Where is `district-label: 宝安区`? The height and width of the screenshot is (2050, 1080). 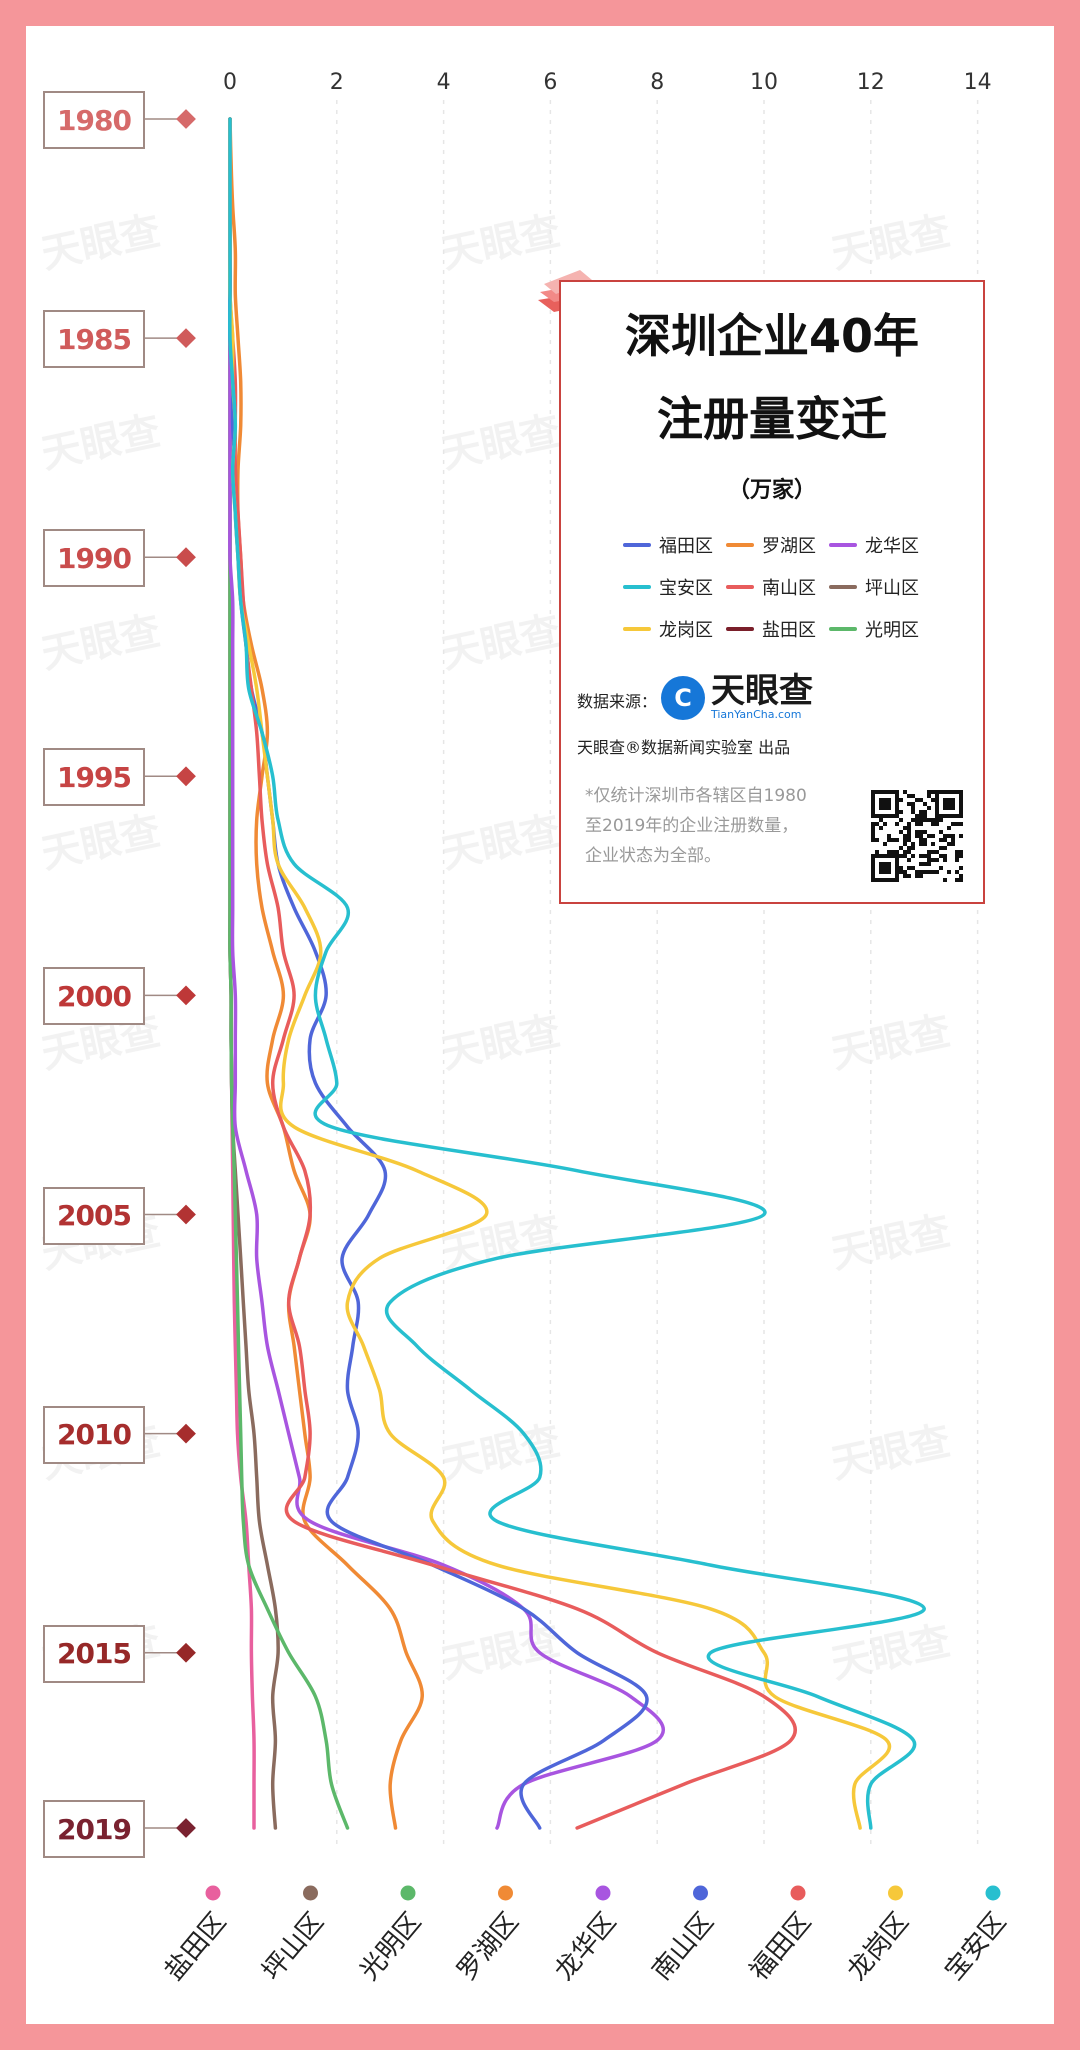
district-label: 宝安区 is located at coordinates (975, 1946).